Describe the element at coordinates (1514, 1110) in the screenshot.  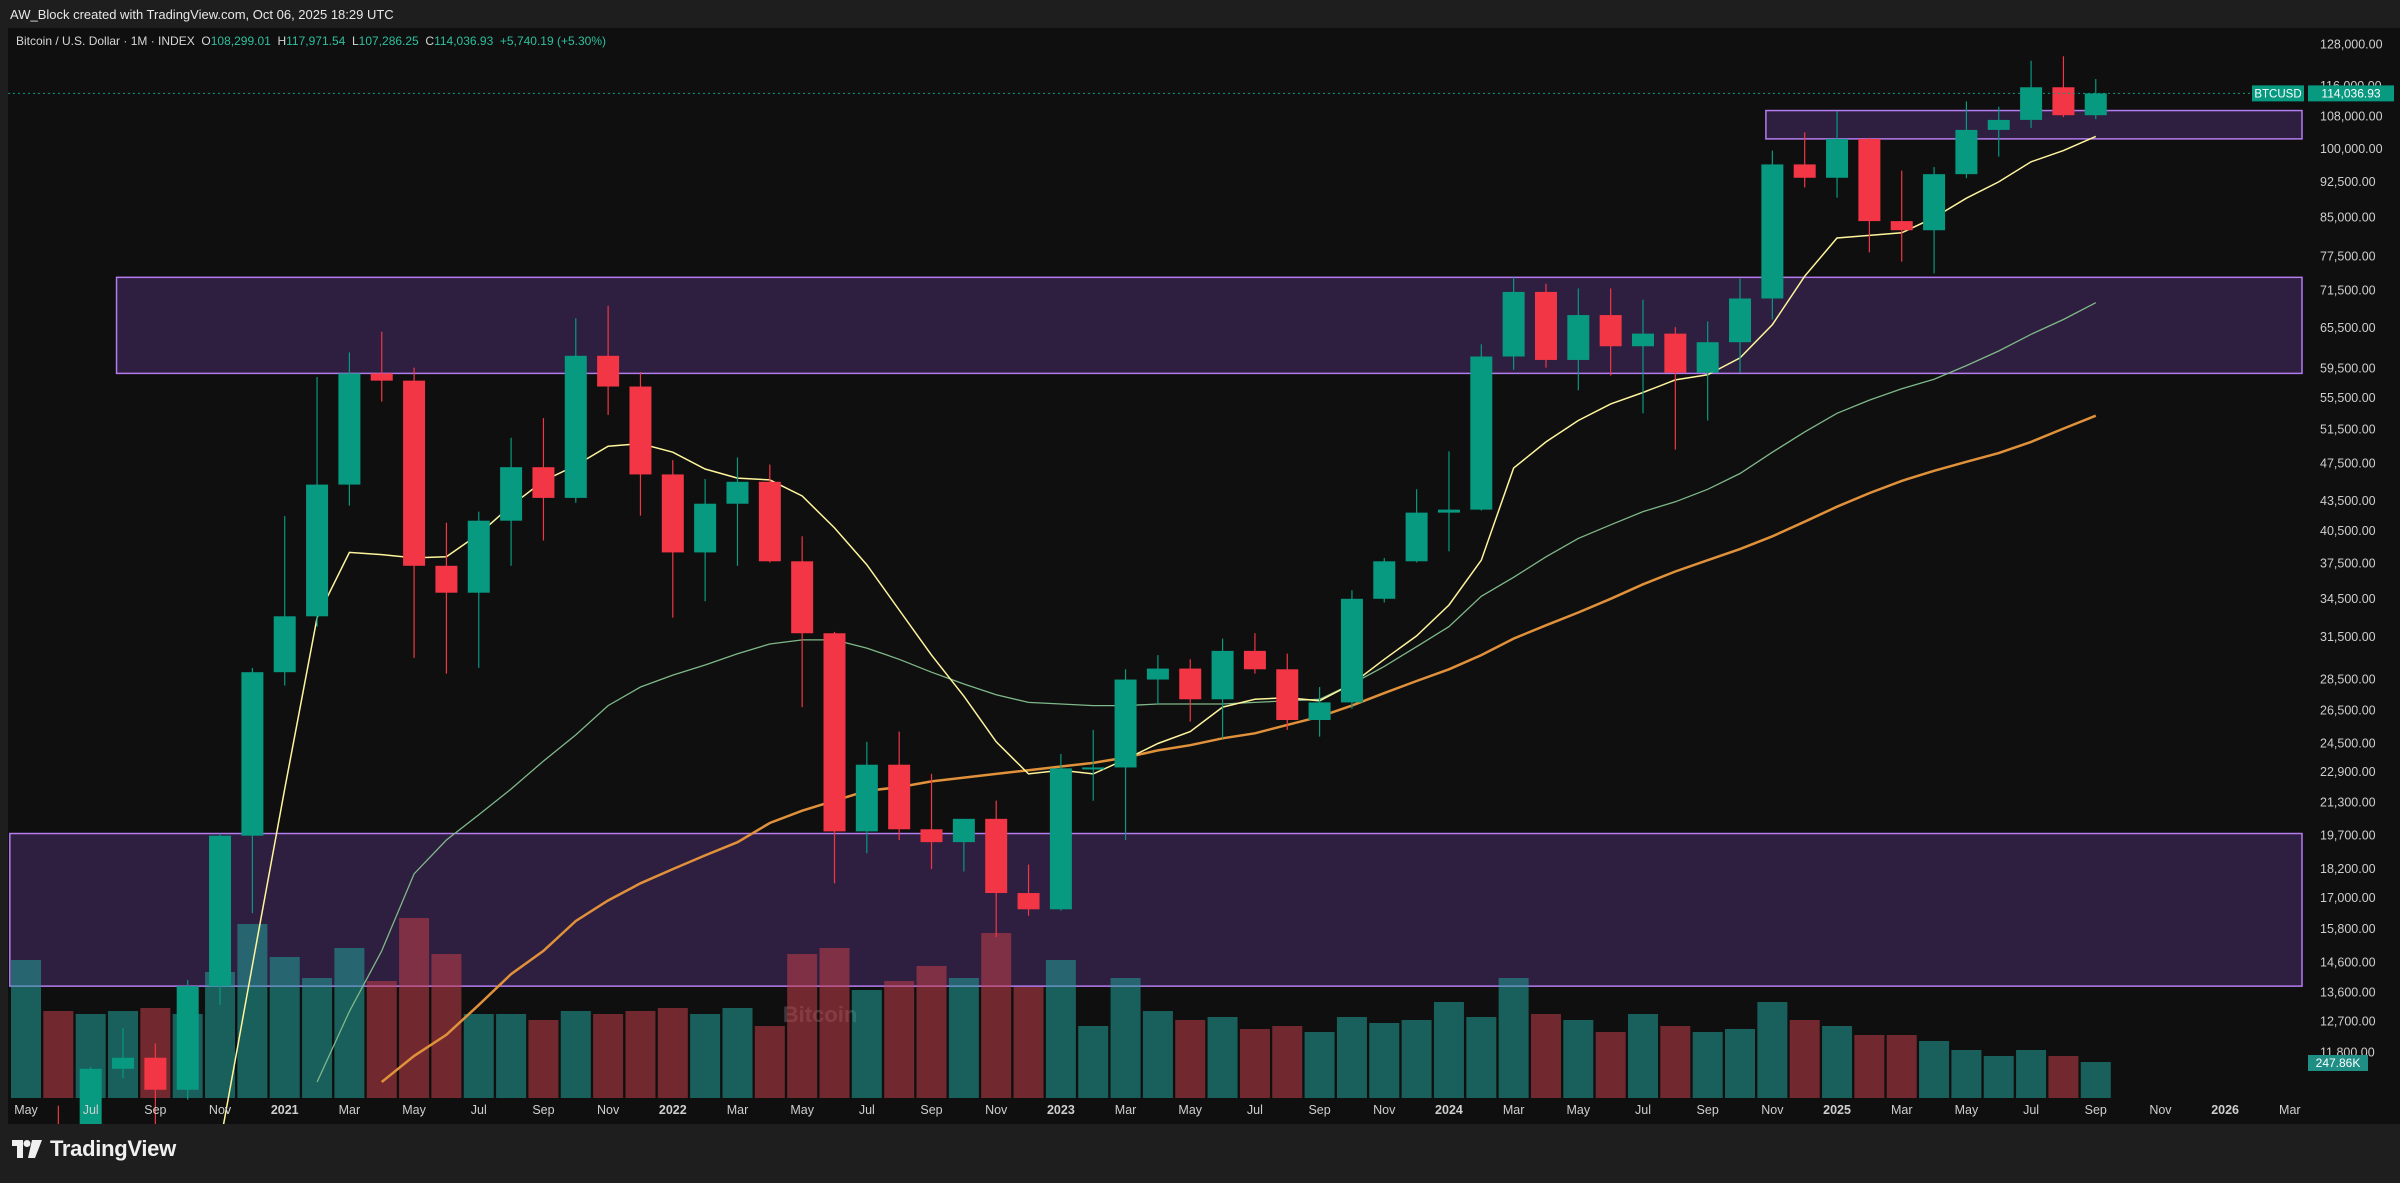
I see `time-tick-label: Mar` at that location.